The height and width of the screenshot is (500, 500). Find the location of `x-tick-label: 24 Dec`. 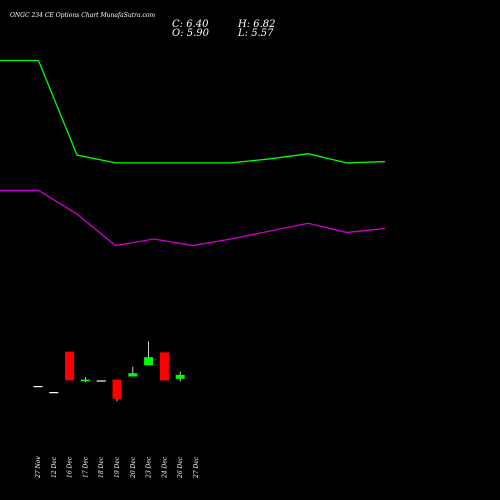

x-tick-label: 24 Dec is located at coordinates (164, 467).